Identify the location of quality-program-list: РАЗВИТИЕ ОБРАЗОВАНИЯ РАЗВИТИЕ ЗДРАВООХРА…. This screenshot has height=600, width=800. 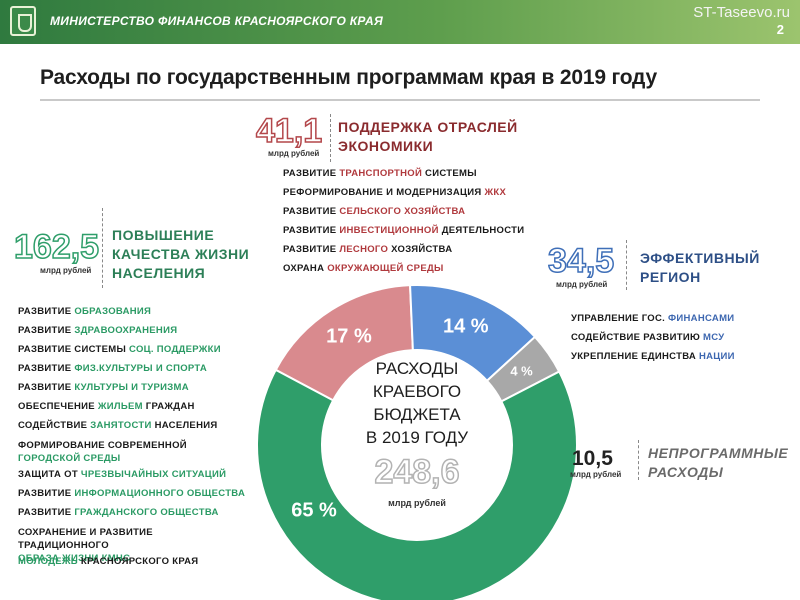
(131, 440).